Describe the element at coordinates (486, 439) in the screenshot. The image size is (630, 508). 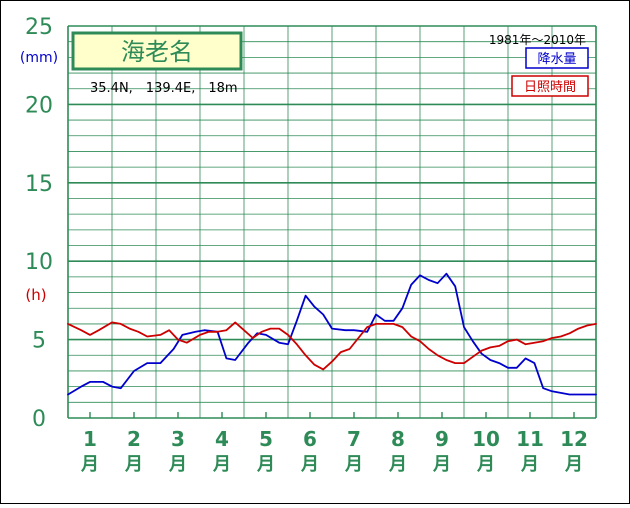
I see `month-number-label: 10` at that location.